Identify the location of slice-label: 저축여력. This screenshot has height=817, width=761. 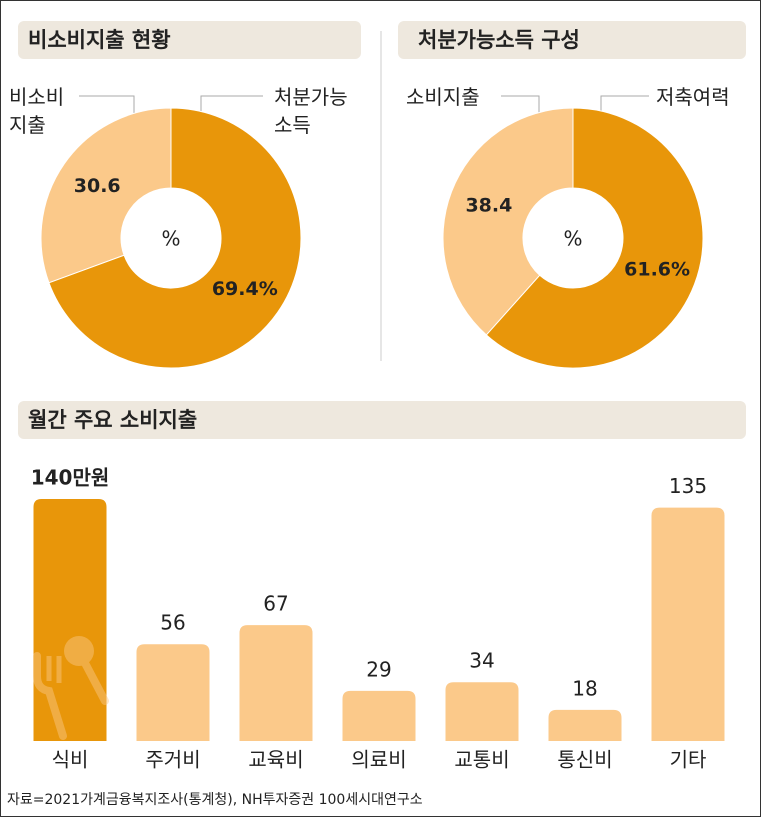
(693, 97).